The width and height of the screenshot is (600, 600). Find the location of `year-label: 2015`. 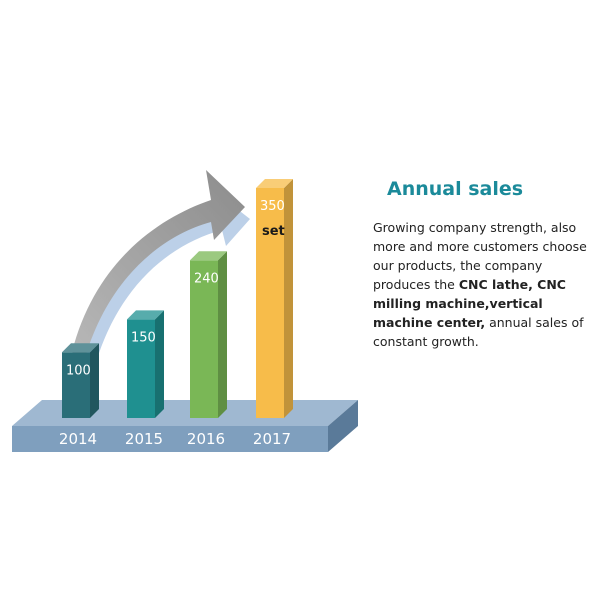

year-label: 2015 is located at coordinates (144, 439).